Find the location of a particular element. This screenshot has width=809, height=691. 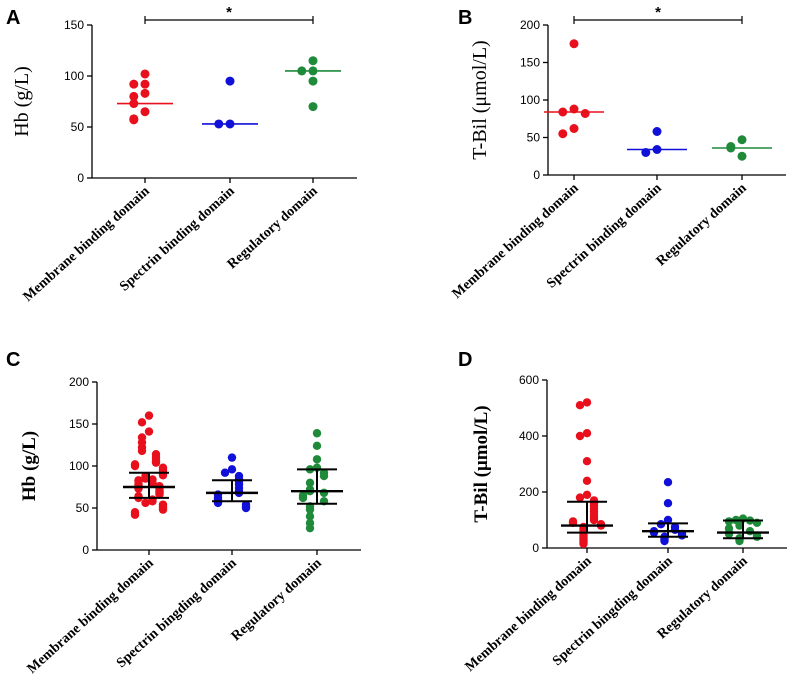

panel-label-b: B is located at coordinates (465, 18).